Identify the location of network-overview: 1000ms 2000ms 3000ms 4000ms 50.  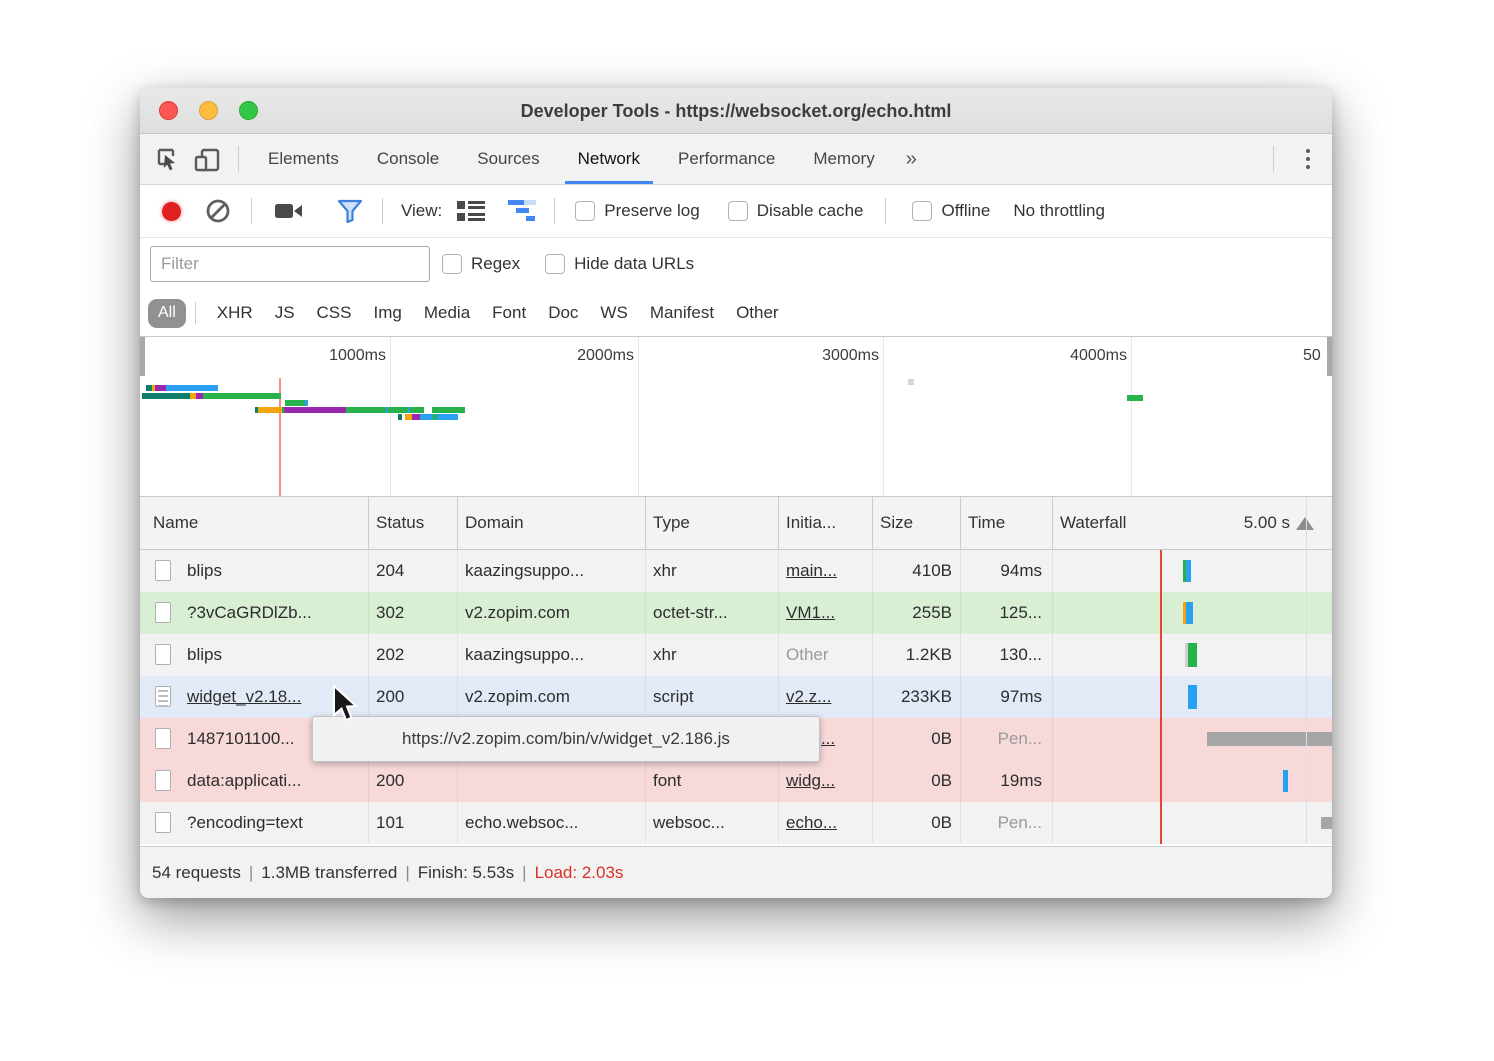
(736, 417).